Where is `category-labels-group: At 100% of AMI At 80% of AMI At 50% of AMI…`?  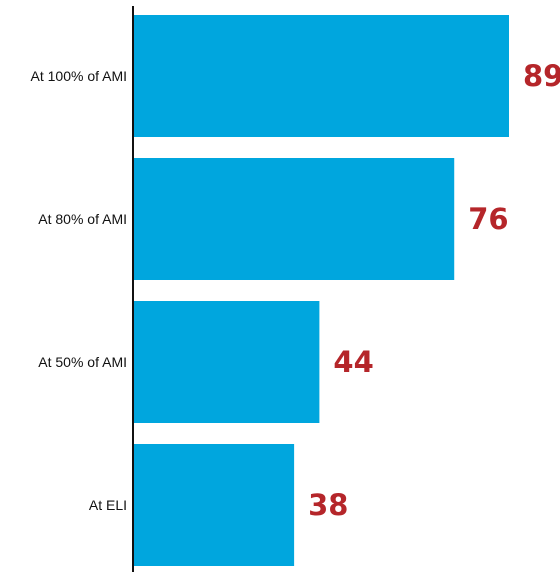 category-labels-group: At 100% of AMI At 80% of AMI At 50% of AMI… is located at coordinates (79, 290).